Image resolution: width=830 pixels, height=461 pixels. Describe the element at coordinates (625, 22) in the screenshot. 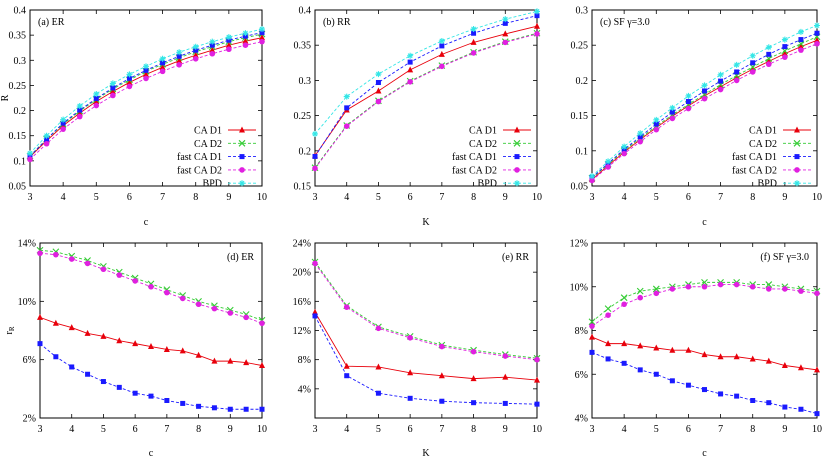

I see `panel-title: (c) SF γ=3.0` at that location.